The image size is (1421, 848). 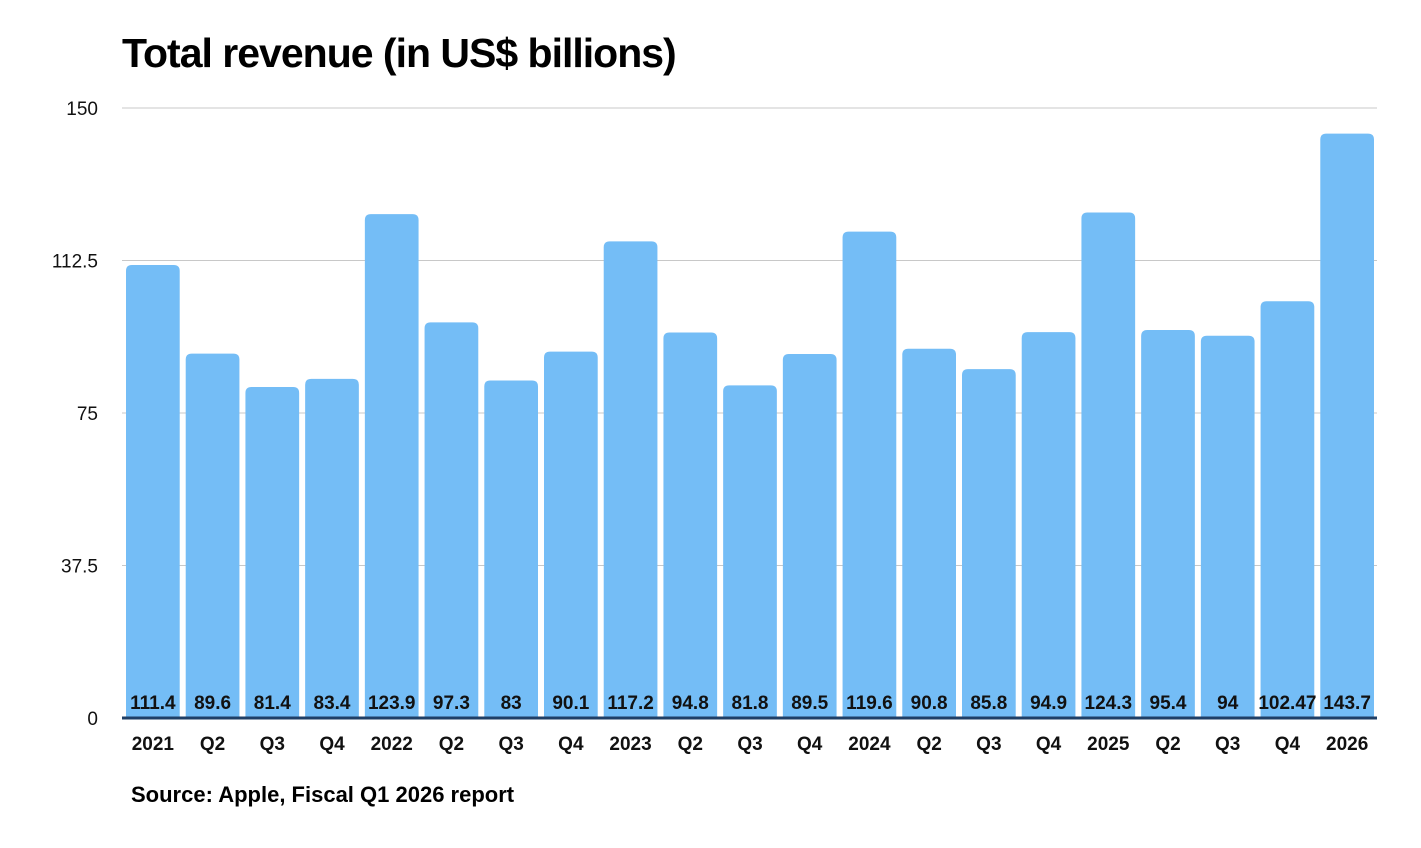 What do you see at coordinates (79, 567) in the screenshot?
I see `y-tick-label: 37.5` at bounding box center [79, 567].